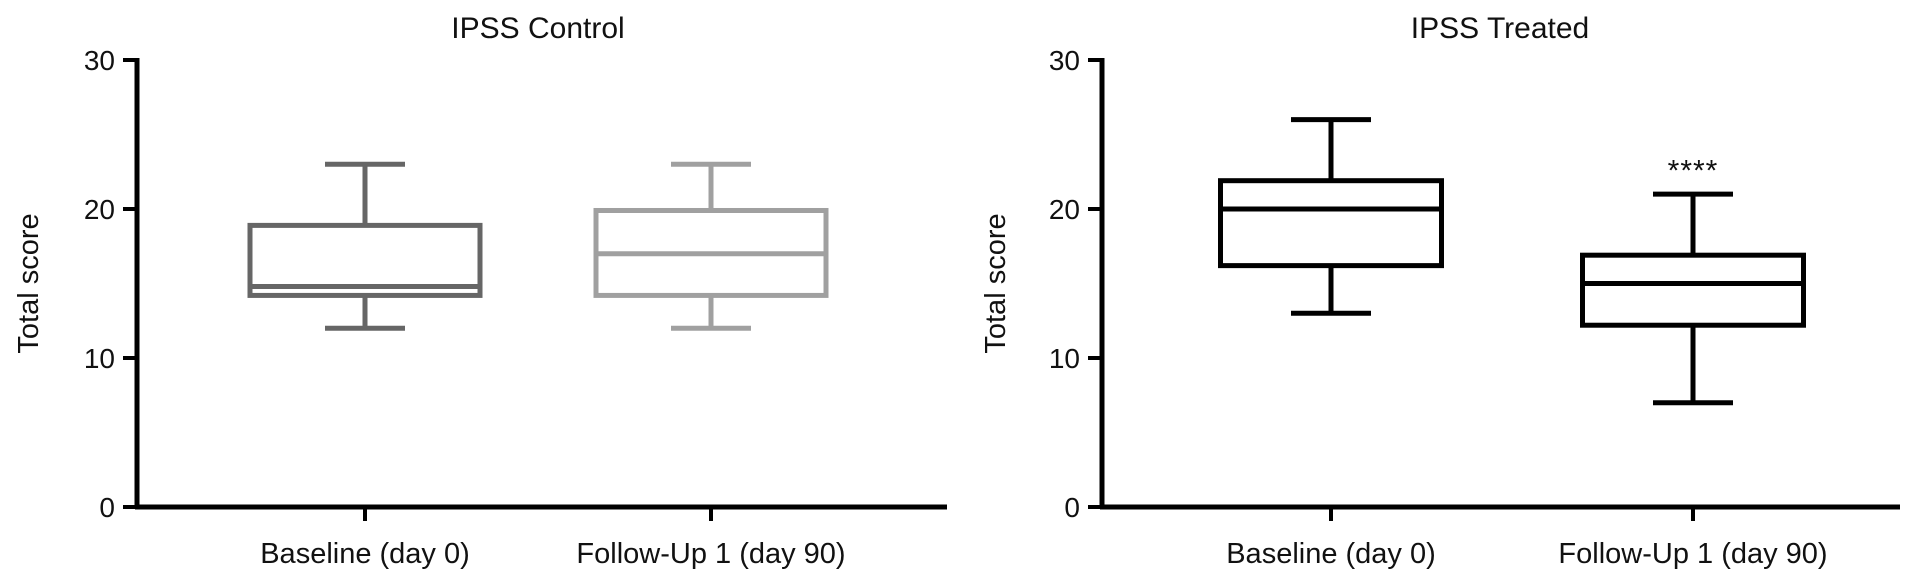 Image resolution: width=1913 pixels, height=577 pixels. I want to click on significance-annotation: ****, so click(1693, 170).